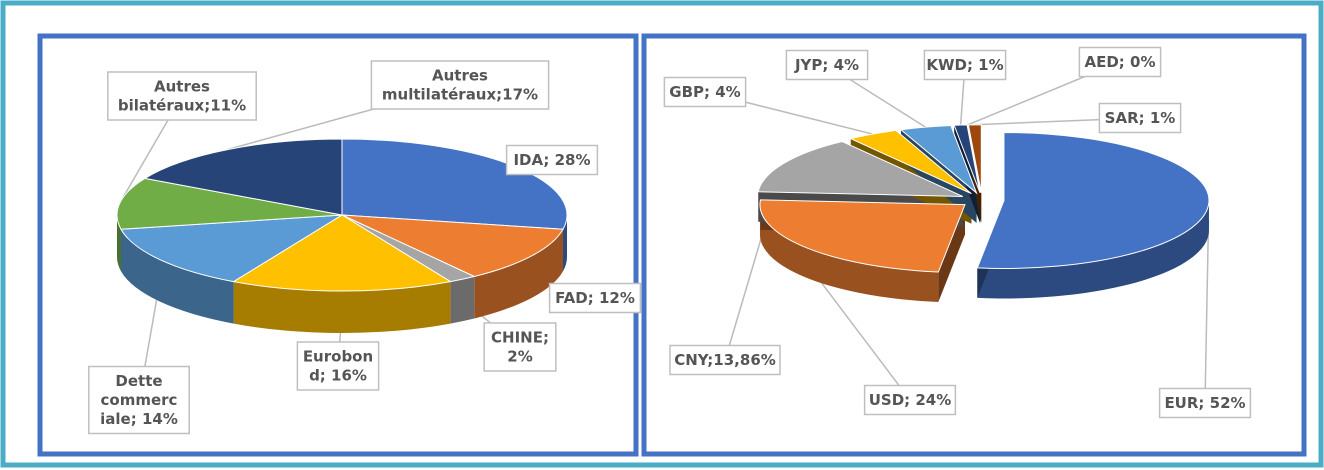 The width and height of the screenshot is (1324, 470). I want to click on data-label: IDA; 28%, so click(551, 160).